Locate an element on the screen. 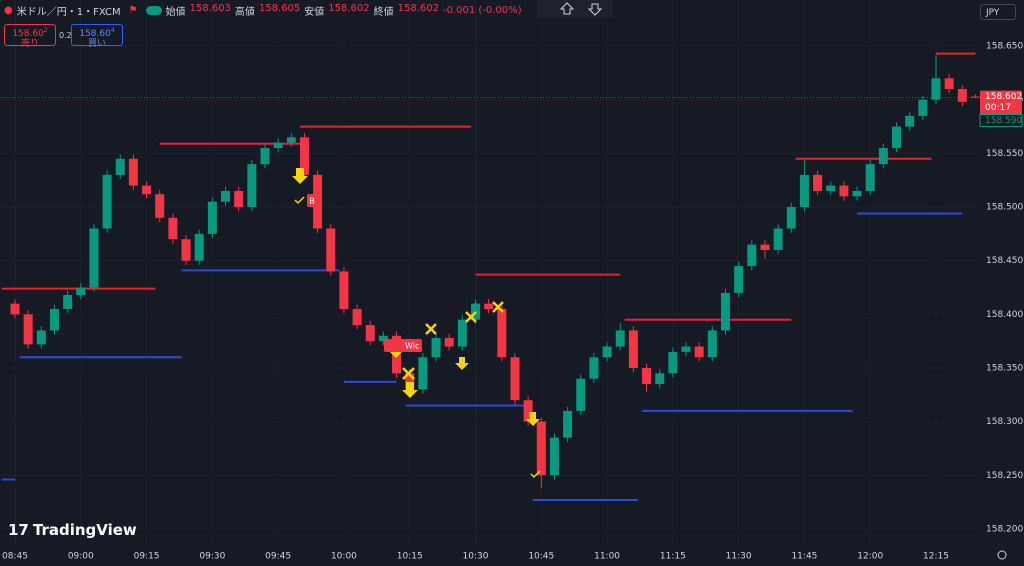 The width and height of the screenshot is (1024, 566). spread: 0.2 is located at coordinates (65, 35).